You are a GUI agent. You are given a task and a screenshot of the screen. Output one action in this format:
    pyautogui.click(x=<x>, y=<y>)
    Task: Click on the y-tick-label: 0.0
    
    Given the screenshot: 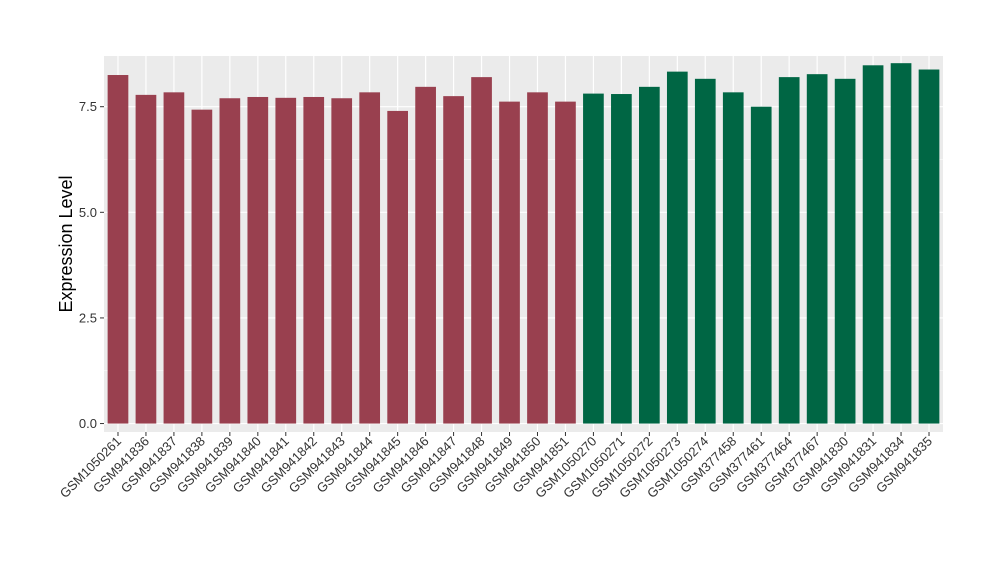 What is the action you would take?
    pyautogui.click(x=88, y=423)
    